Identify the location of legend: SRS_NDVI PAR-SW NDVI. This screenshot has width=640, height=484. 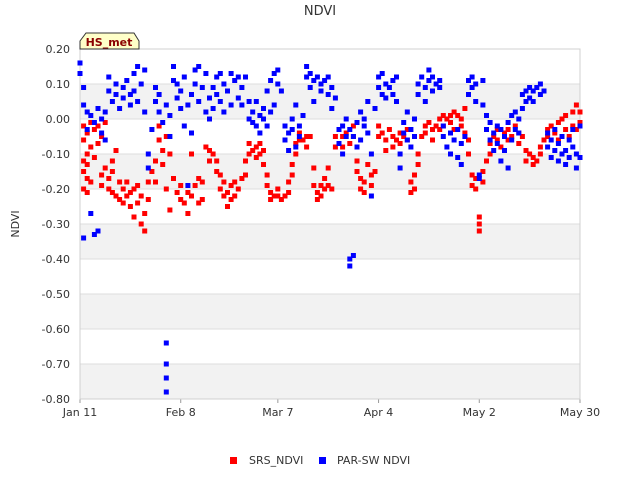
(320, 460).